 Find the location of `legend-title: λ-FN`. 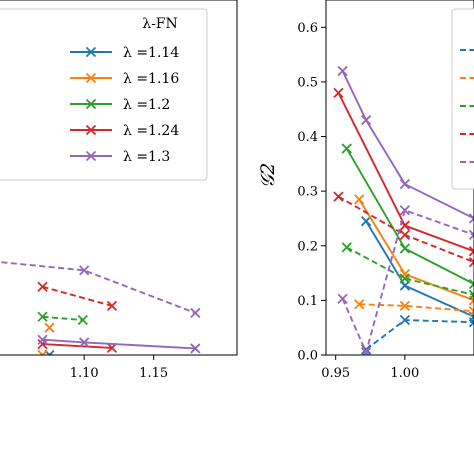

legend-title: λ-FN is located at coordinates (160, 24).